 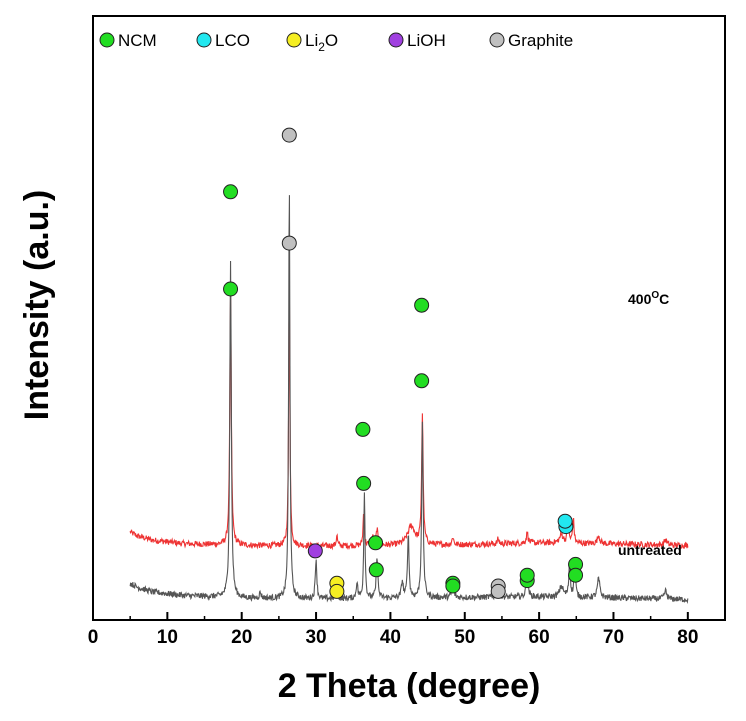 I want to click on phase-marker-lco, so click(x=565, y=521).